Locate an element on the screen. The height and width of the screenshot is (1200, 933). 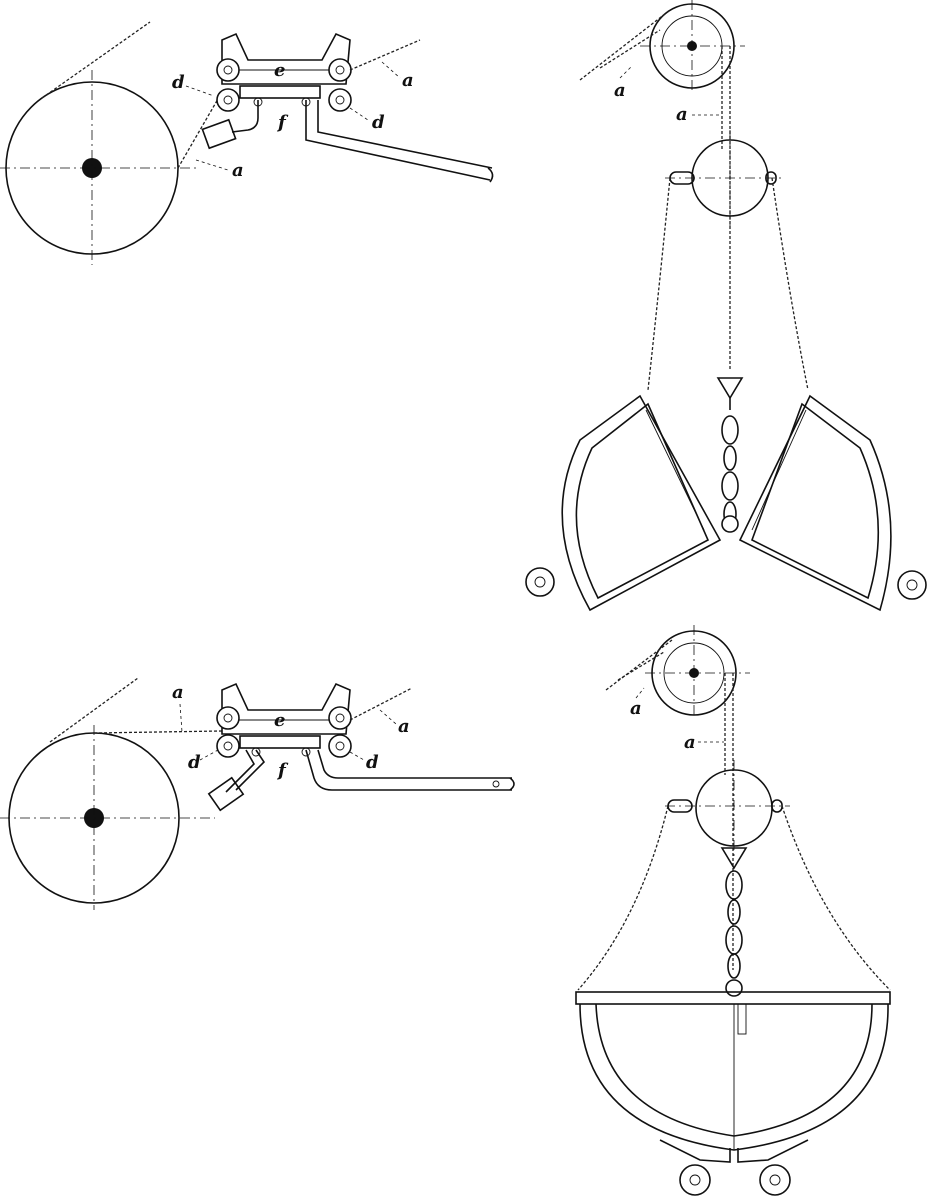
bottom-left-mechanism: a d e f d a is located at coordinates (257, 793).